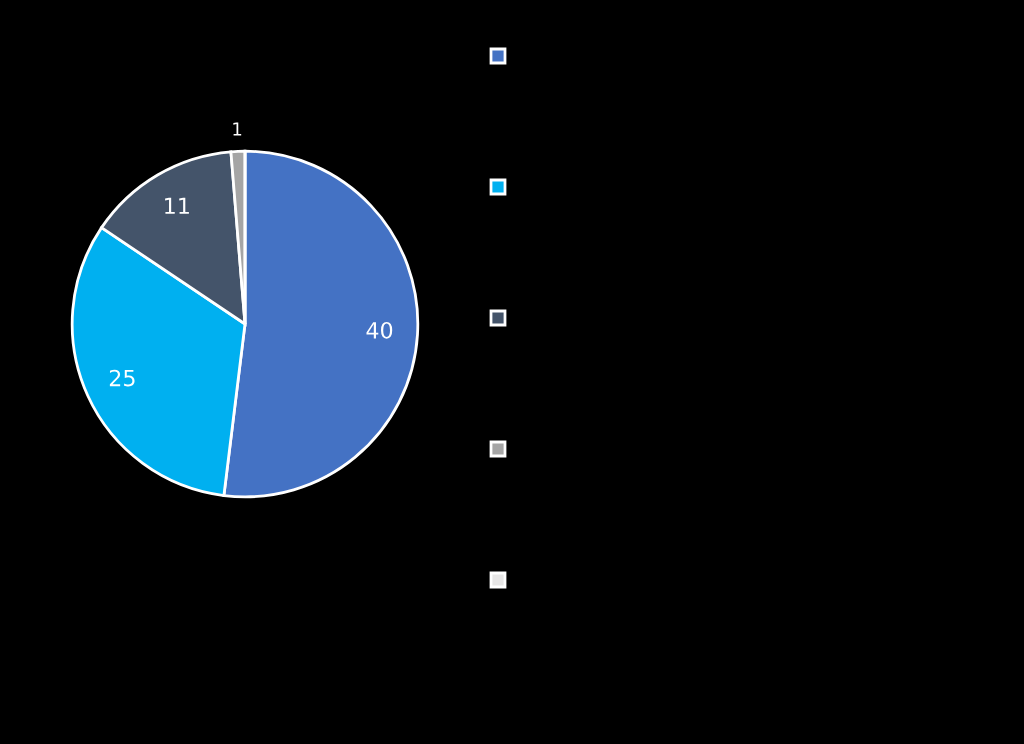 The image size is (1024, 744). What do you see at coordinates (379, 330) in the screenshot?
I see `data-label: 40` at bounding box center [379, 330].